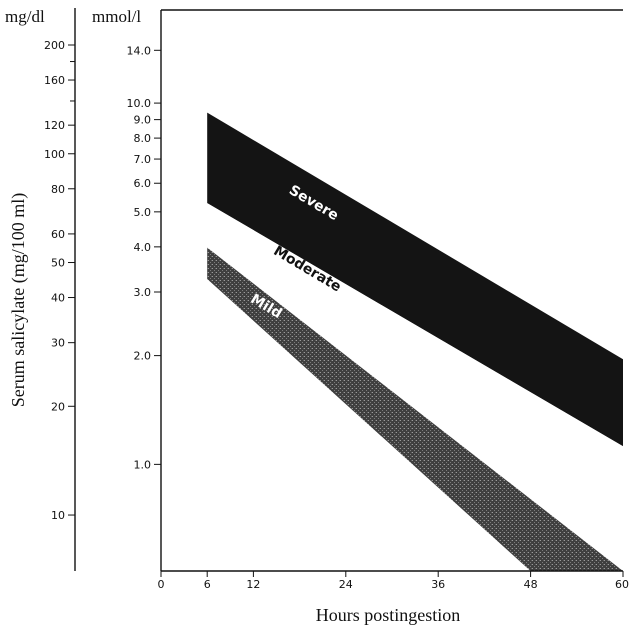  Describe the element at coordinates (143, 138) in the screenshot. I see `mmol-tick-label-7: 8.0` at that location.